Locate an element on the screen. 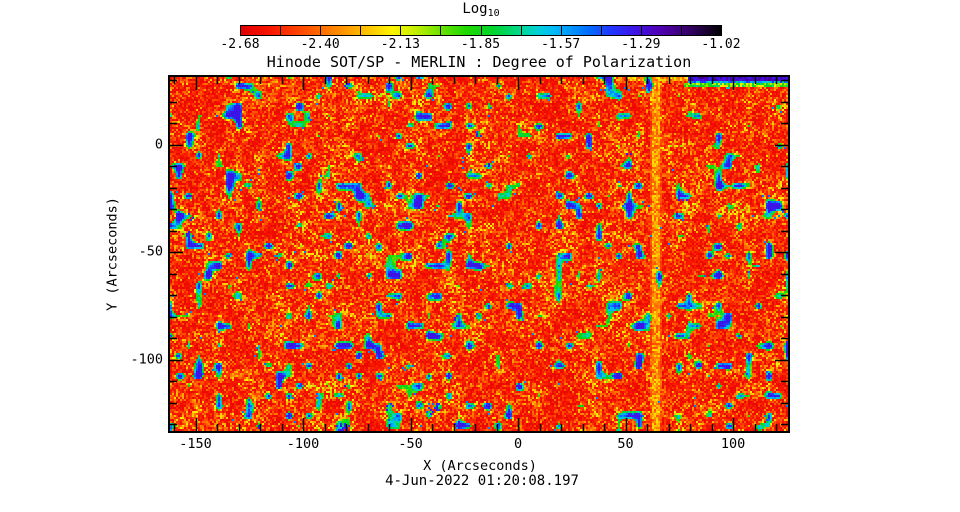 The image size is (960, 512). colorbar-tick-label: -2.40 is located at coordinates (320, 44).